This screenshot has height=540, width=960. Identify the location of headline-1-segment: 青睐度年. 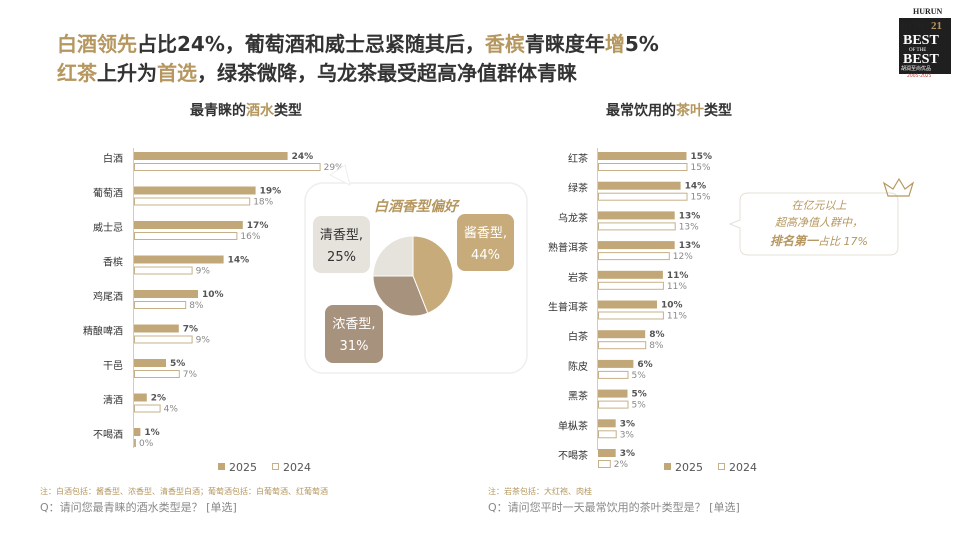
(564, 44).